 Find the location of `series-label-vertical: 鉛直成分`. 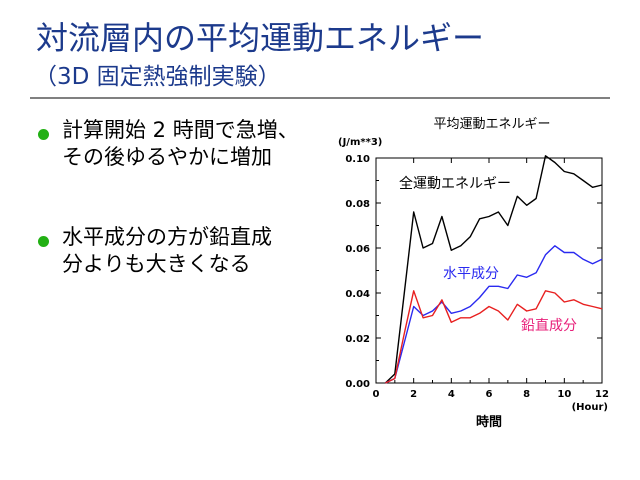

series-label-vertical: 鉛直成分 is located at coordinates (549, 325).